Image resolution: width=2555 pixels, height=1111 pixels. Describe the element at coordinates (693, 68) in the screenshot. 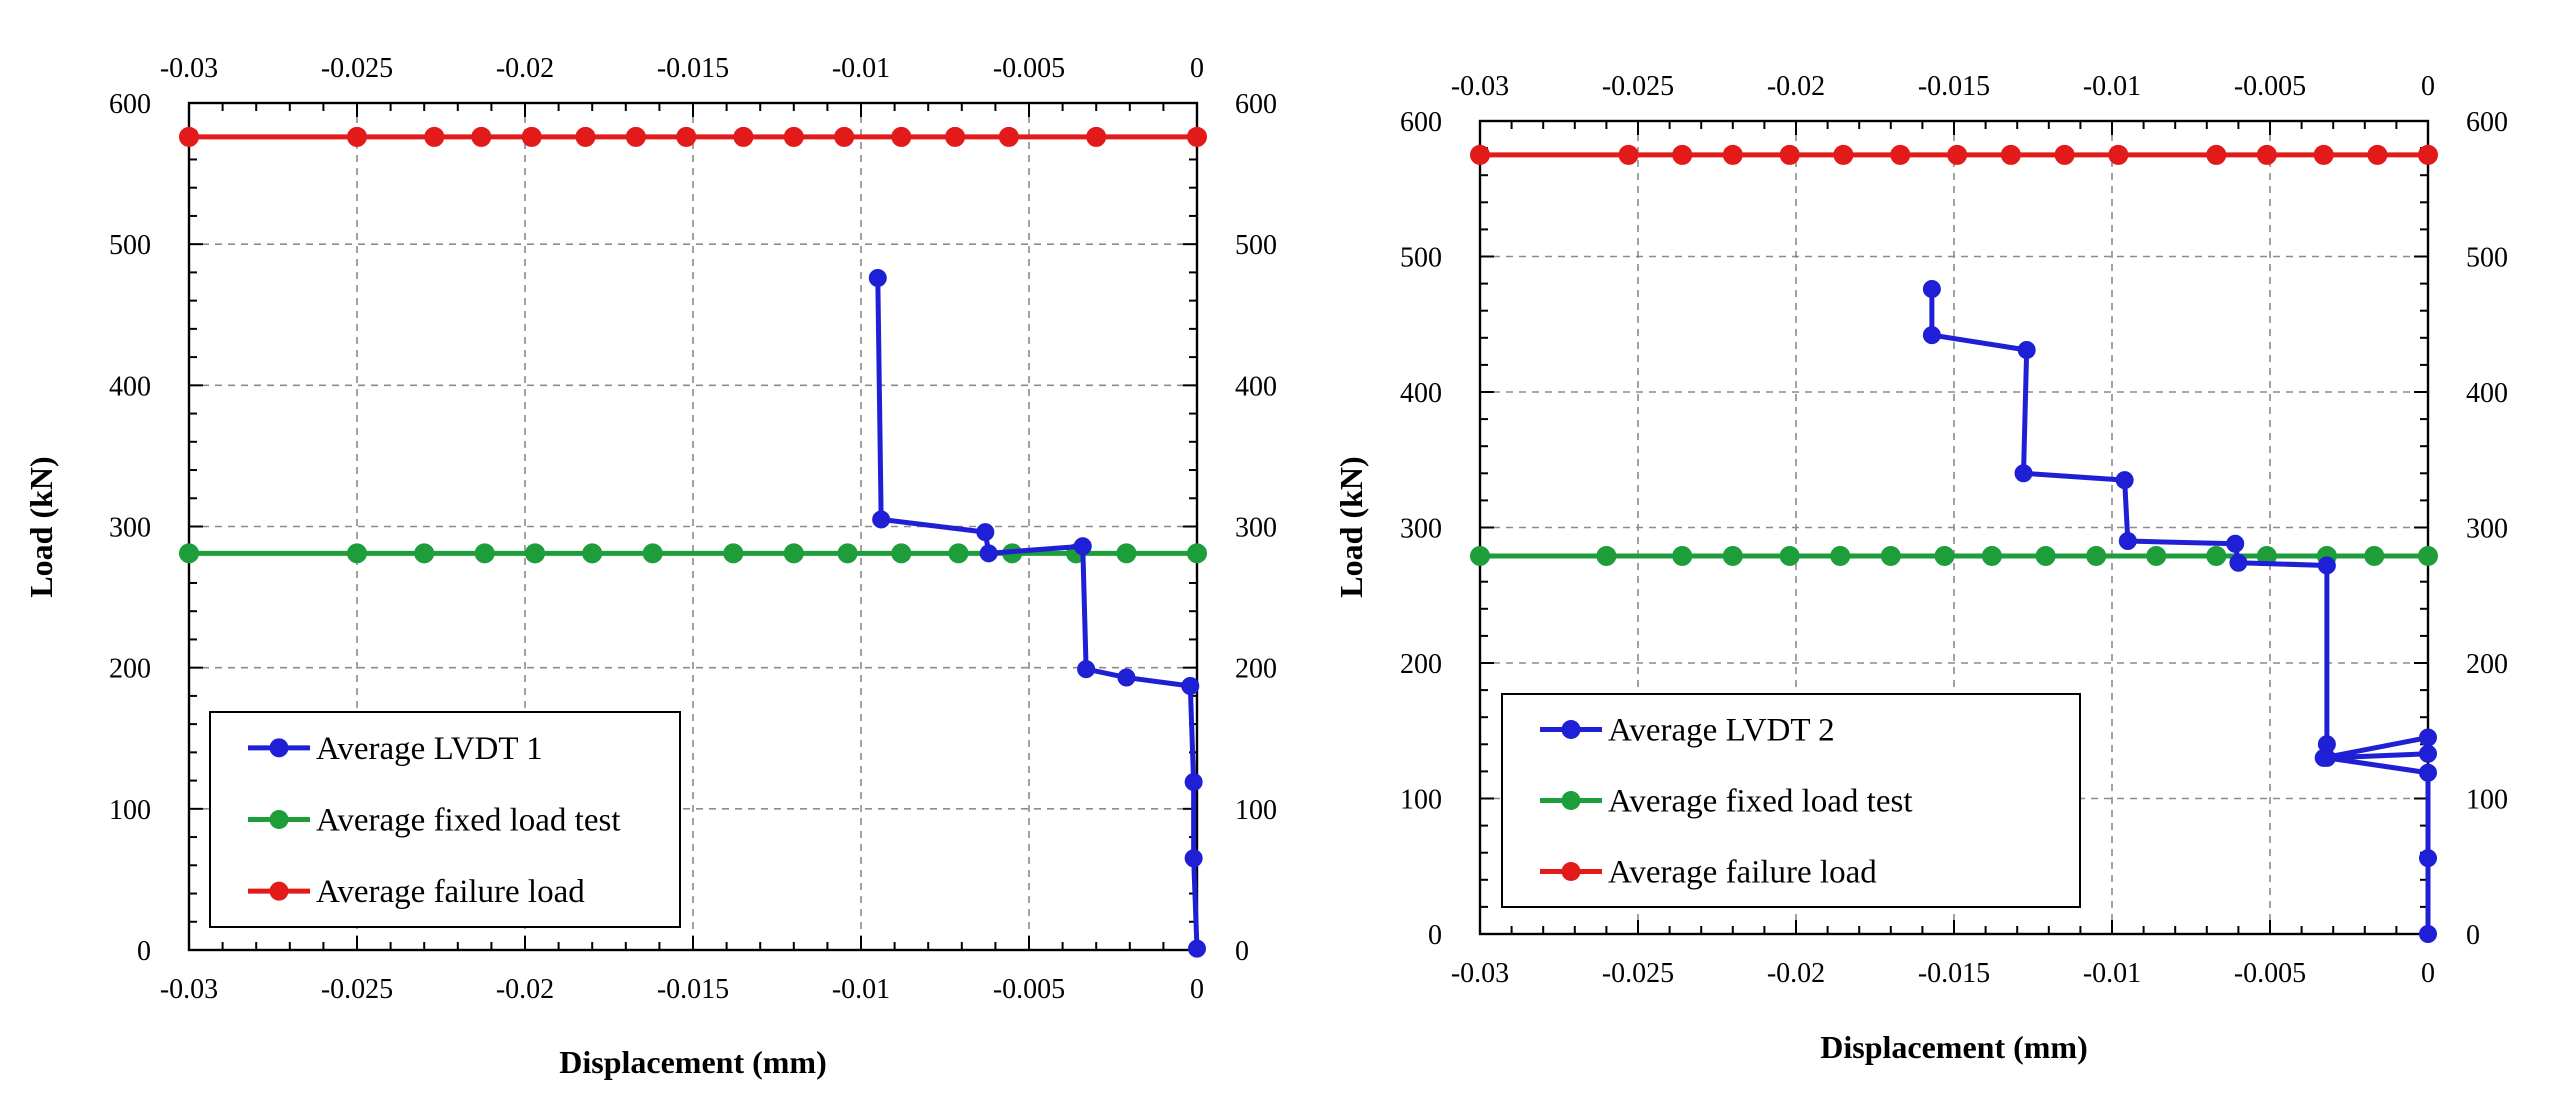

I see `x-tick-label-top: -0.015` at that location.